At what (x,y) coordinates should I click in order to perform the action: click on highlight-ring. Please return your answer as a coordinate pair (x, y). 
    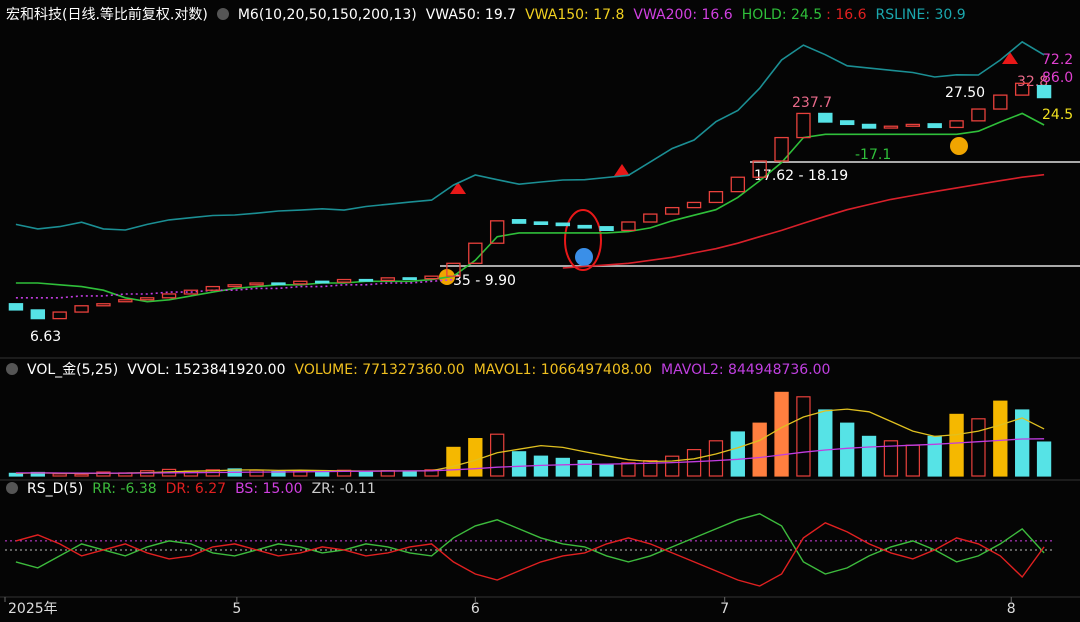
    Looking at the image, I should click on (583, 240).